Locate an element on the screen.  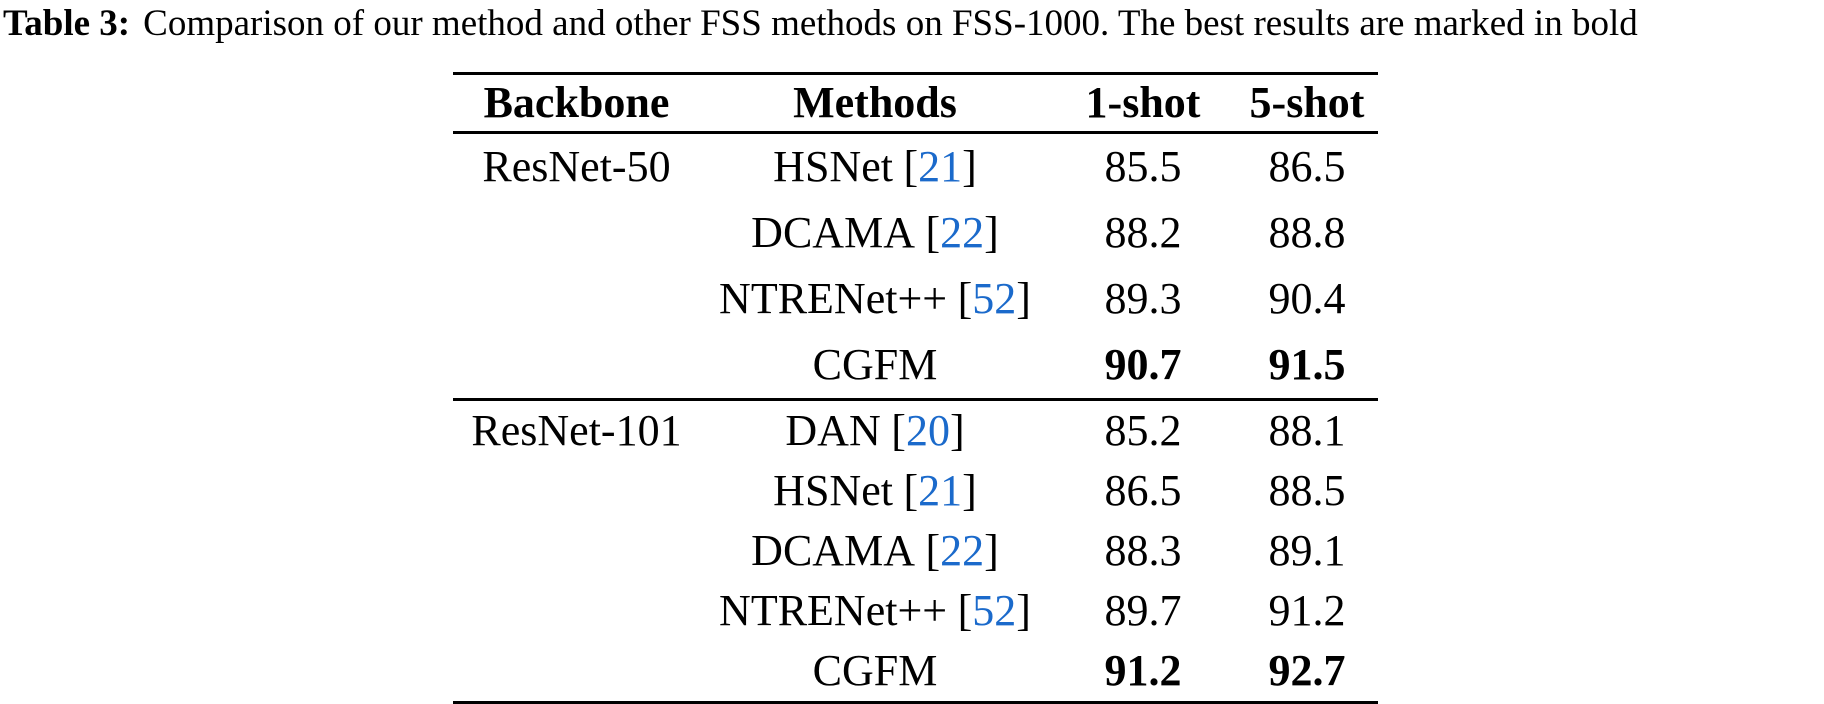
method-name: DAN is located at coordinates (833, 430).